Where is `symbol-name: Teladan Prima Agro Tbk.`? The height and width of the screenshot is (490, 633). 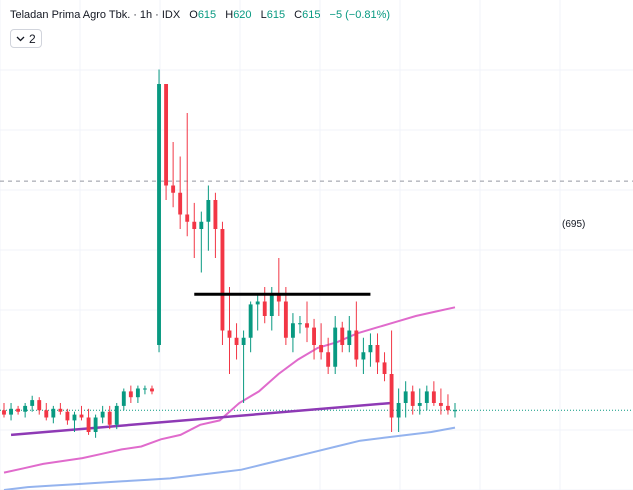 symbol-name: Teladan Prima Agro Tbk. is located at coordinates (70, 15).